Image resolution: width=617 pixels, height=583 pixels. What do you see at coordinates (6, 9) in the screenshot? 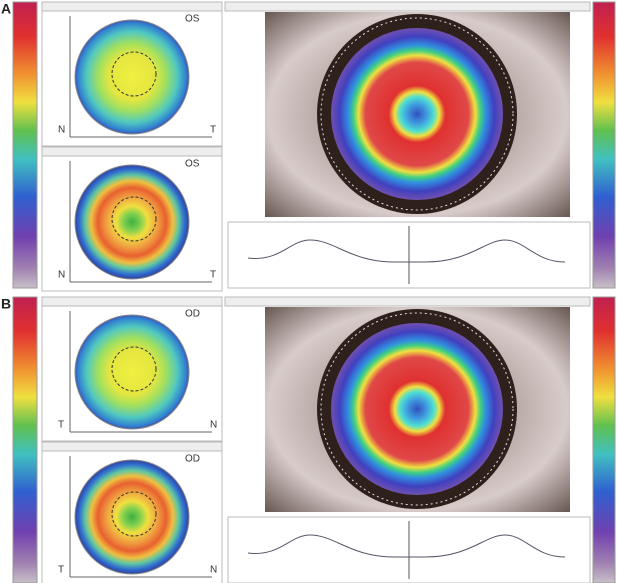
I see `panel-label: A` at bounding box center [6, 9].